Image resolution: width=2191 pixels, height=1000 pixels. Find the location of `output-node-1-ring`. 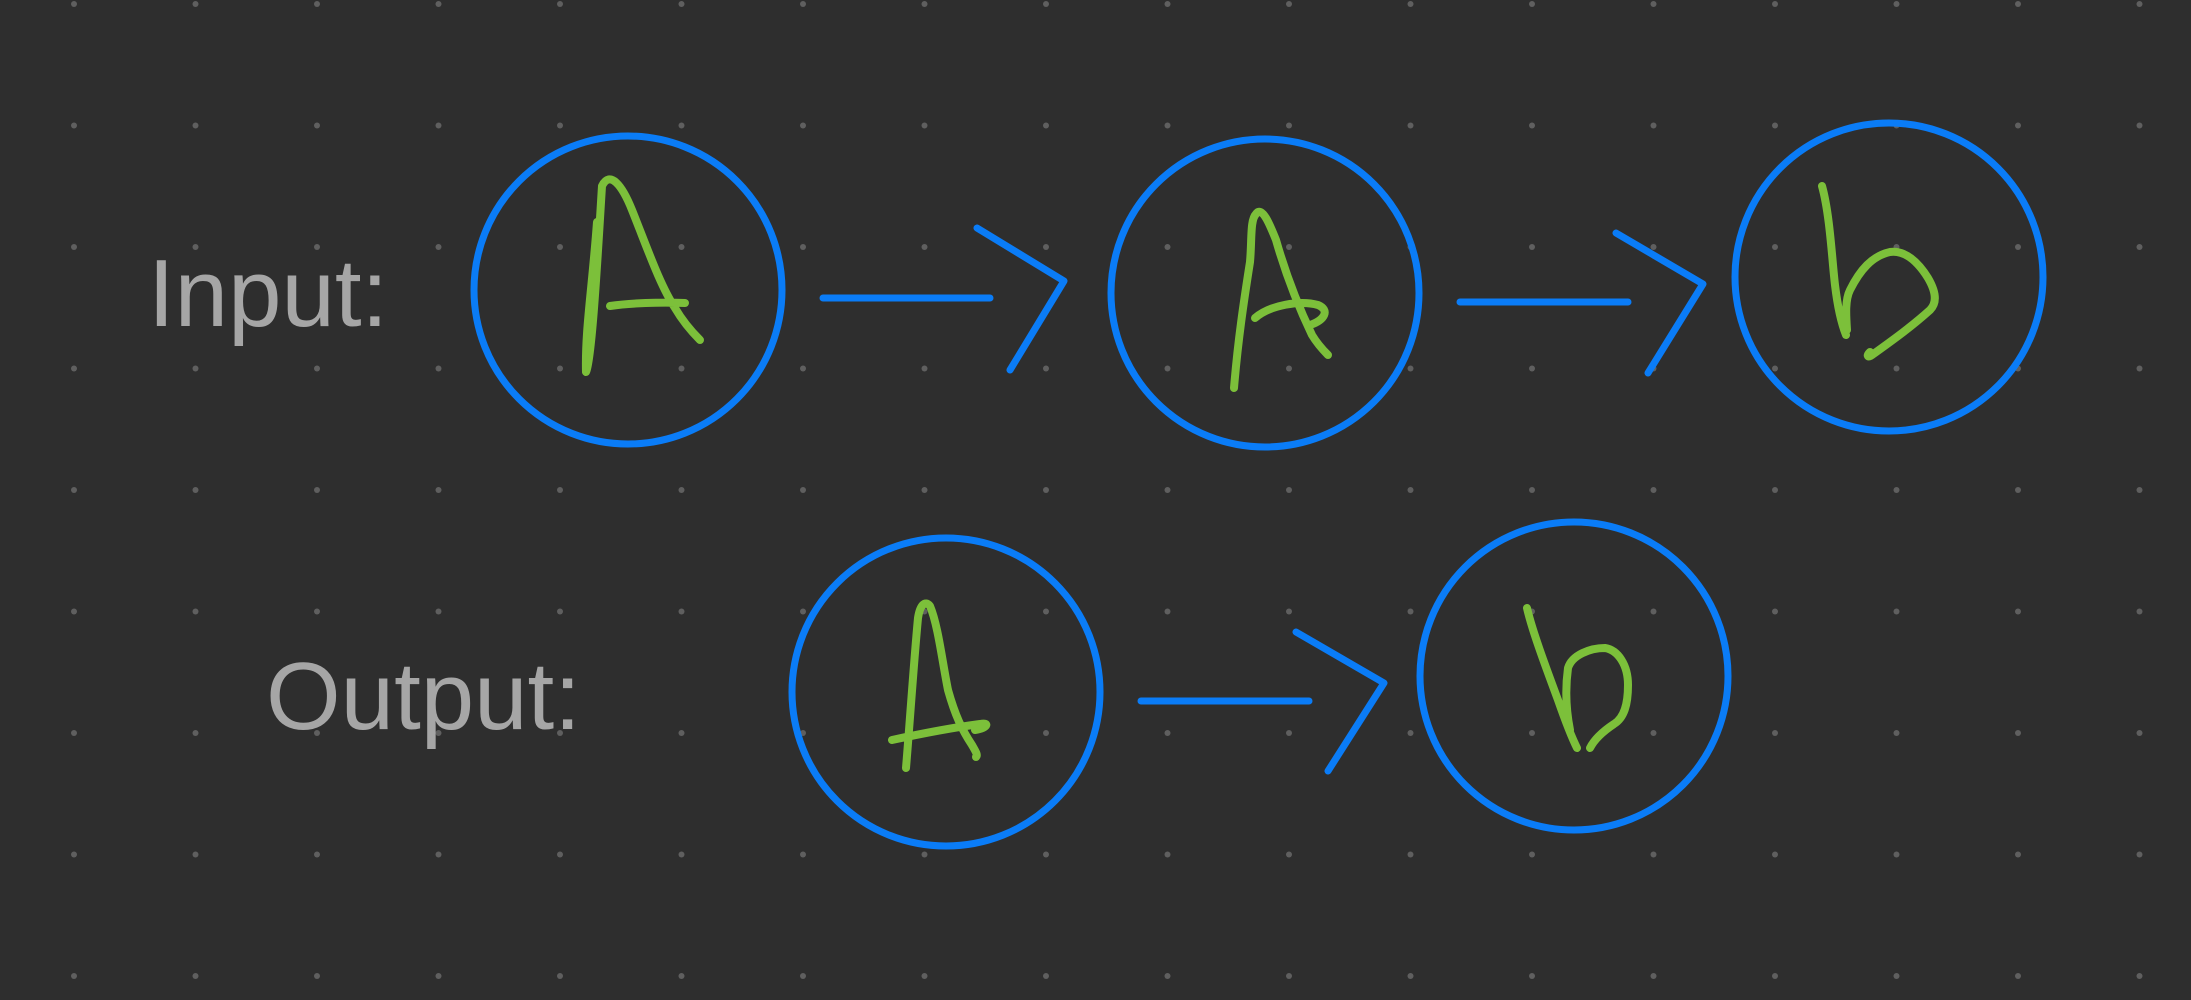

output-node-1-ring is located at coordinates (946, 692).